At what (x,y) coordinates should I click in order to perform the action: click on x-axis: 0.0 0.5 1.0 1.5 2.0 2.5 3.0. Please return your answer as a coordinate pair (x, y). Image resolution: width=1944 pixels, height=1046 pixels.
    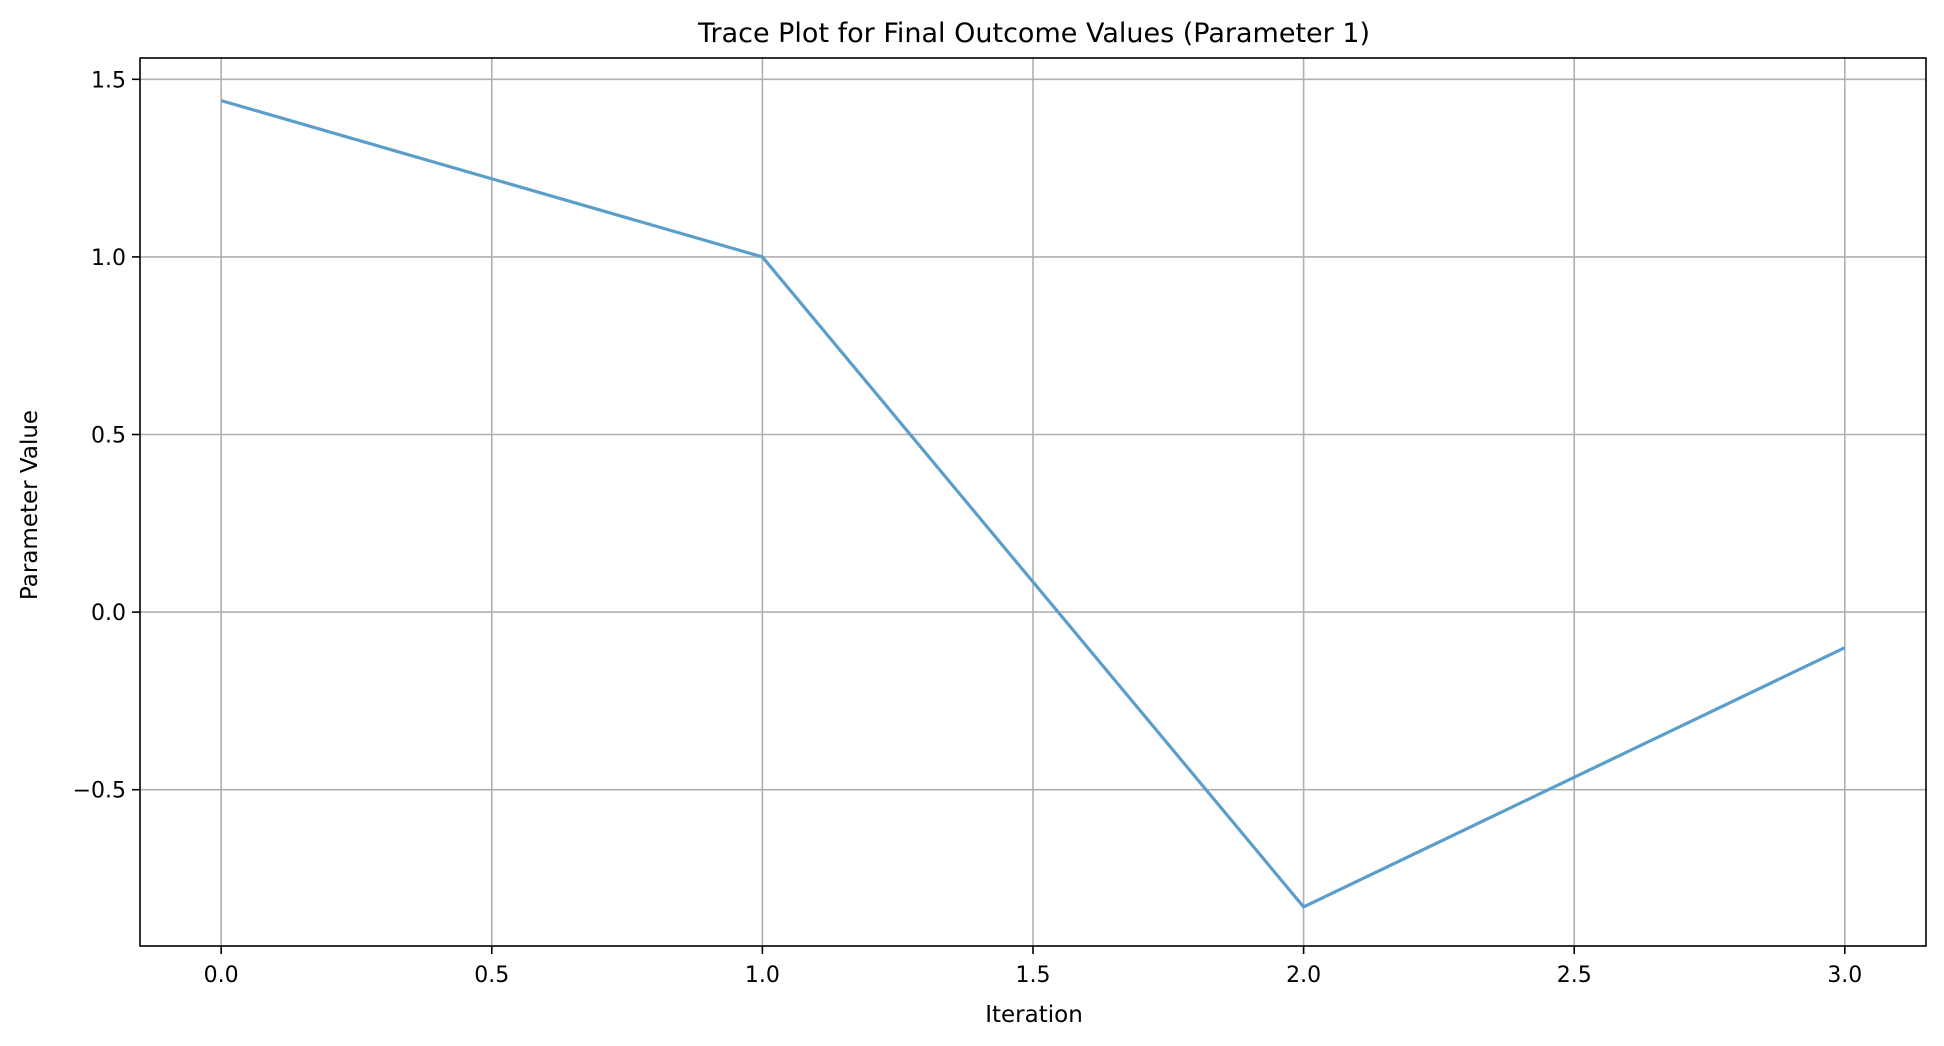
    Looking at the image, I should click on (1033, 967).